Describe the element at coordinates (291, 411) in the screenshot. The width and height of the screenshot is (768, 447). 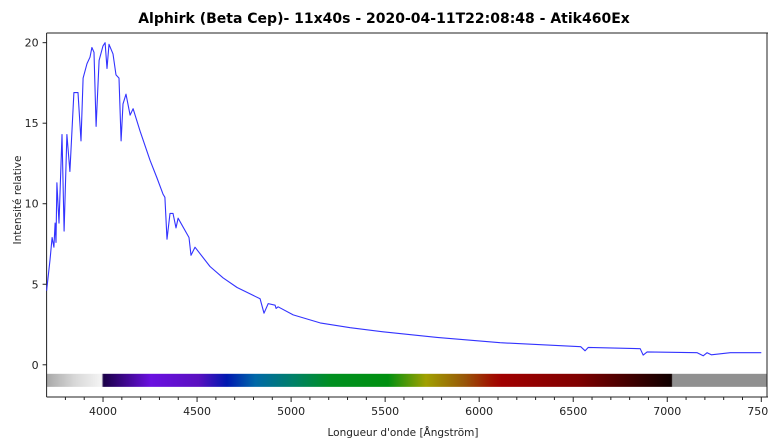
I see `x-tick-label: 5000` at that location.